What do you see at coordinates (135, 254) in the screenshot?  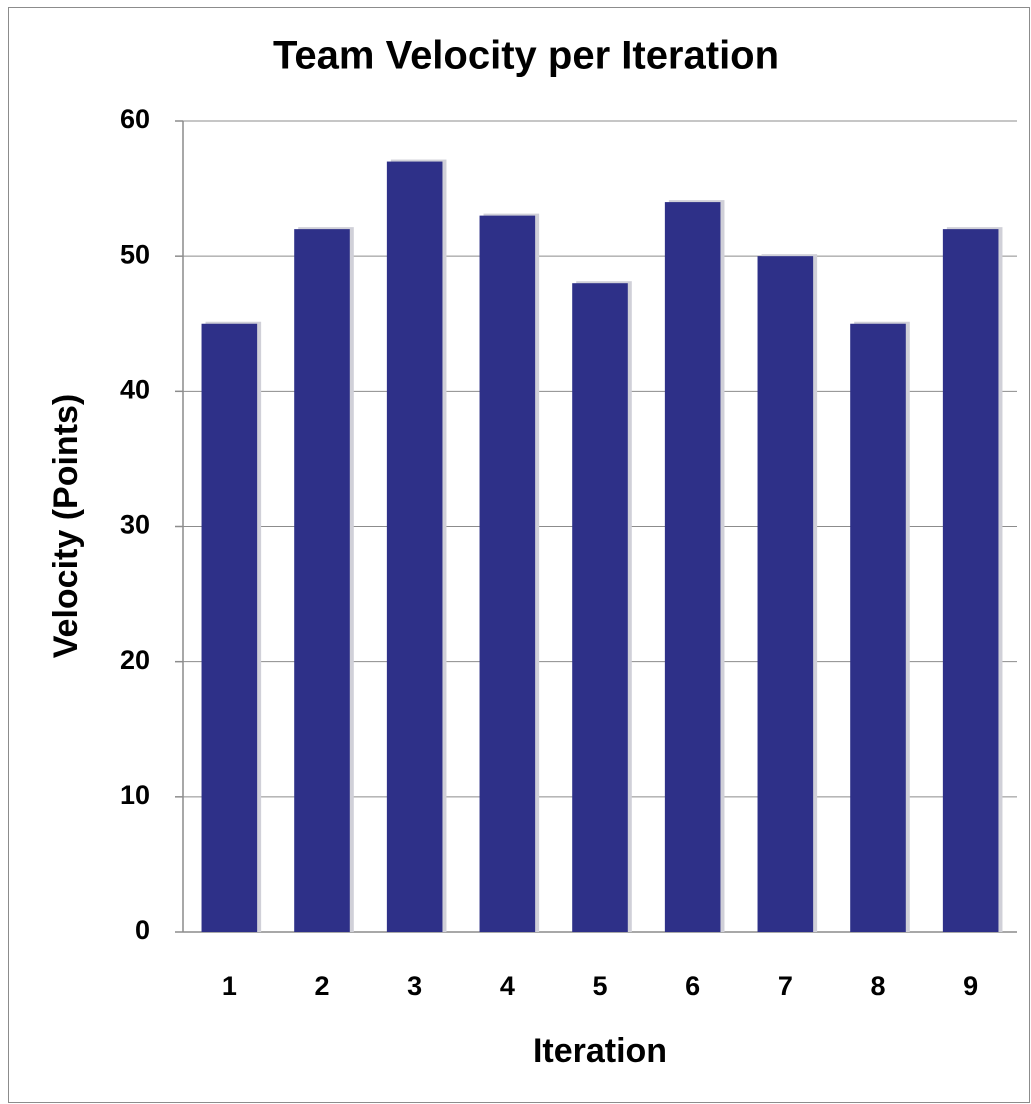 I see `y-tick-label: 50` at bounding box center [135, 254].